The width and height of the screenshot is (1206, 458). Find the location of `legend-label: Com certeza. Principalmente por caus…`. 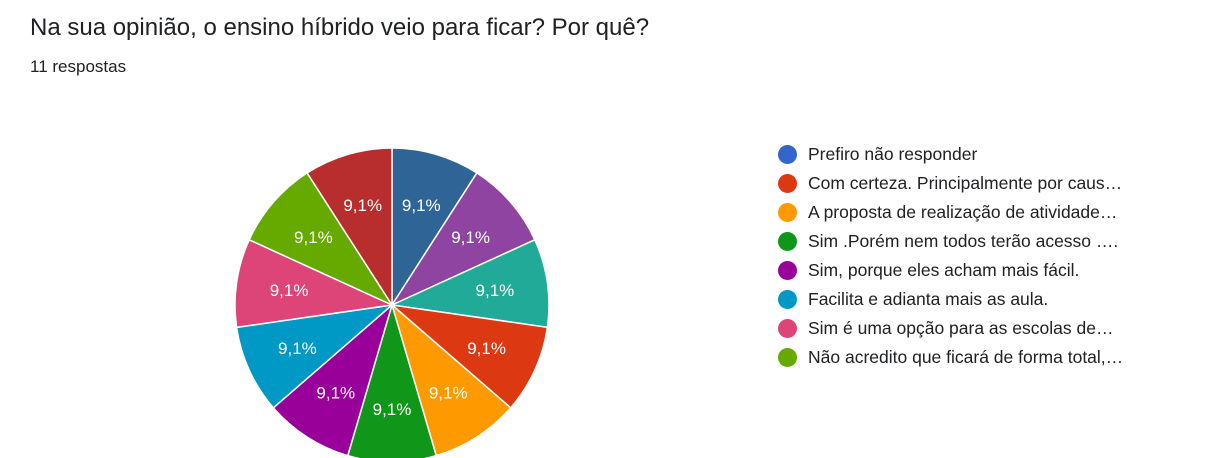

legend-label: Com certeza. Principalmente por caus… is located at coordinates (965, 183).